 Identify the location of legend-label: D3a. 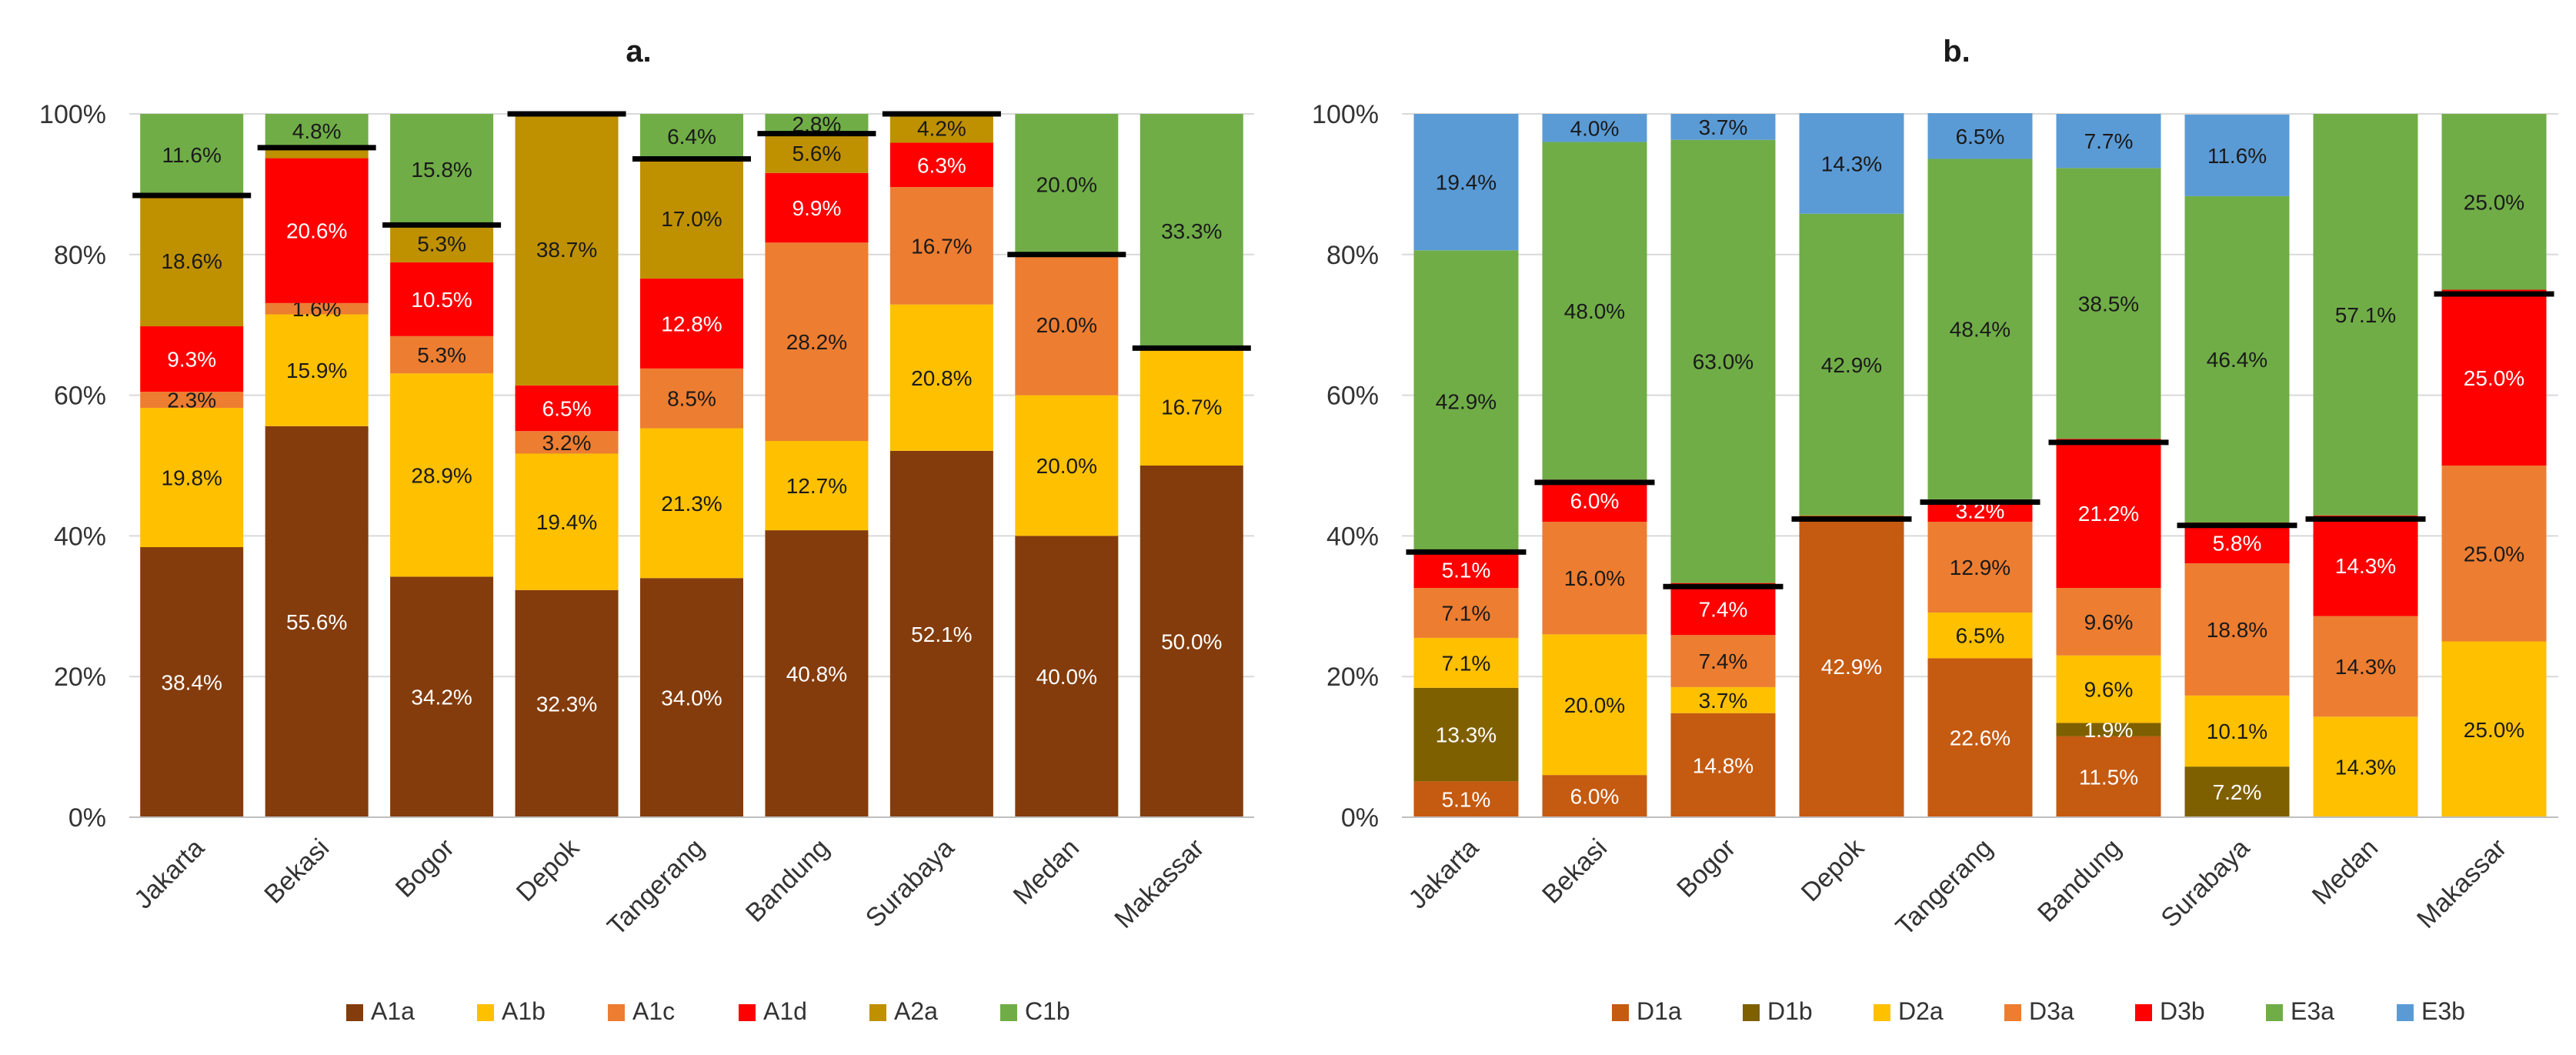
(2052, 1011).